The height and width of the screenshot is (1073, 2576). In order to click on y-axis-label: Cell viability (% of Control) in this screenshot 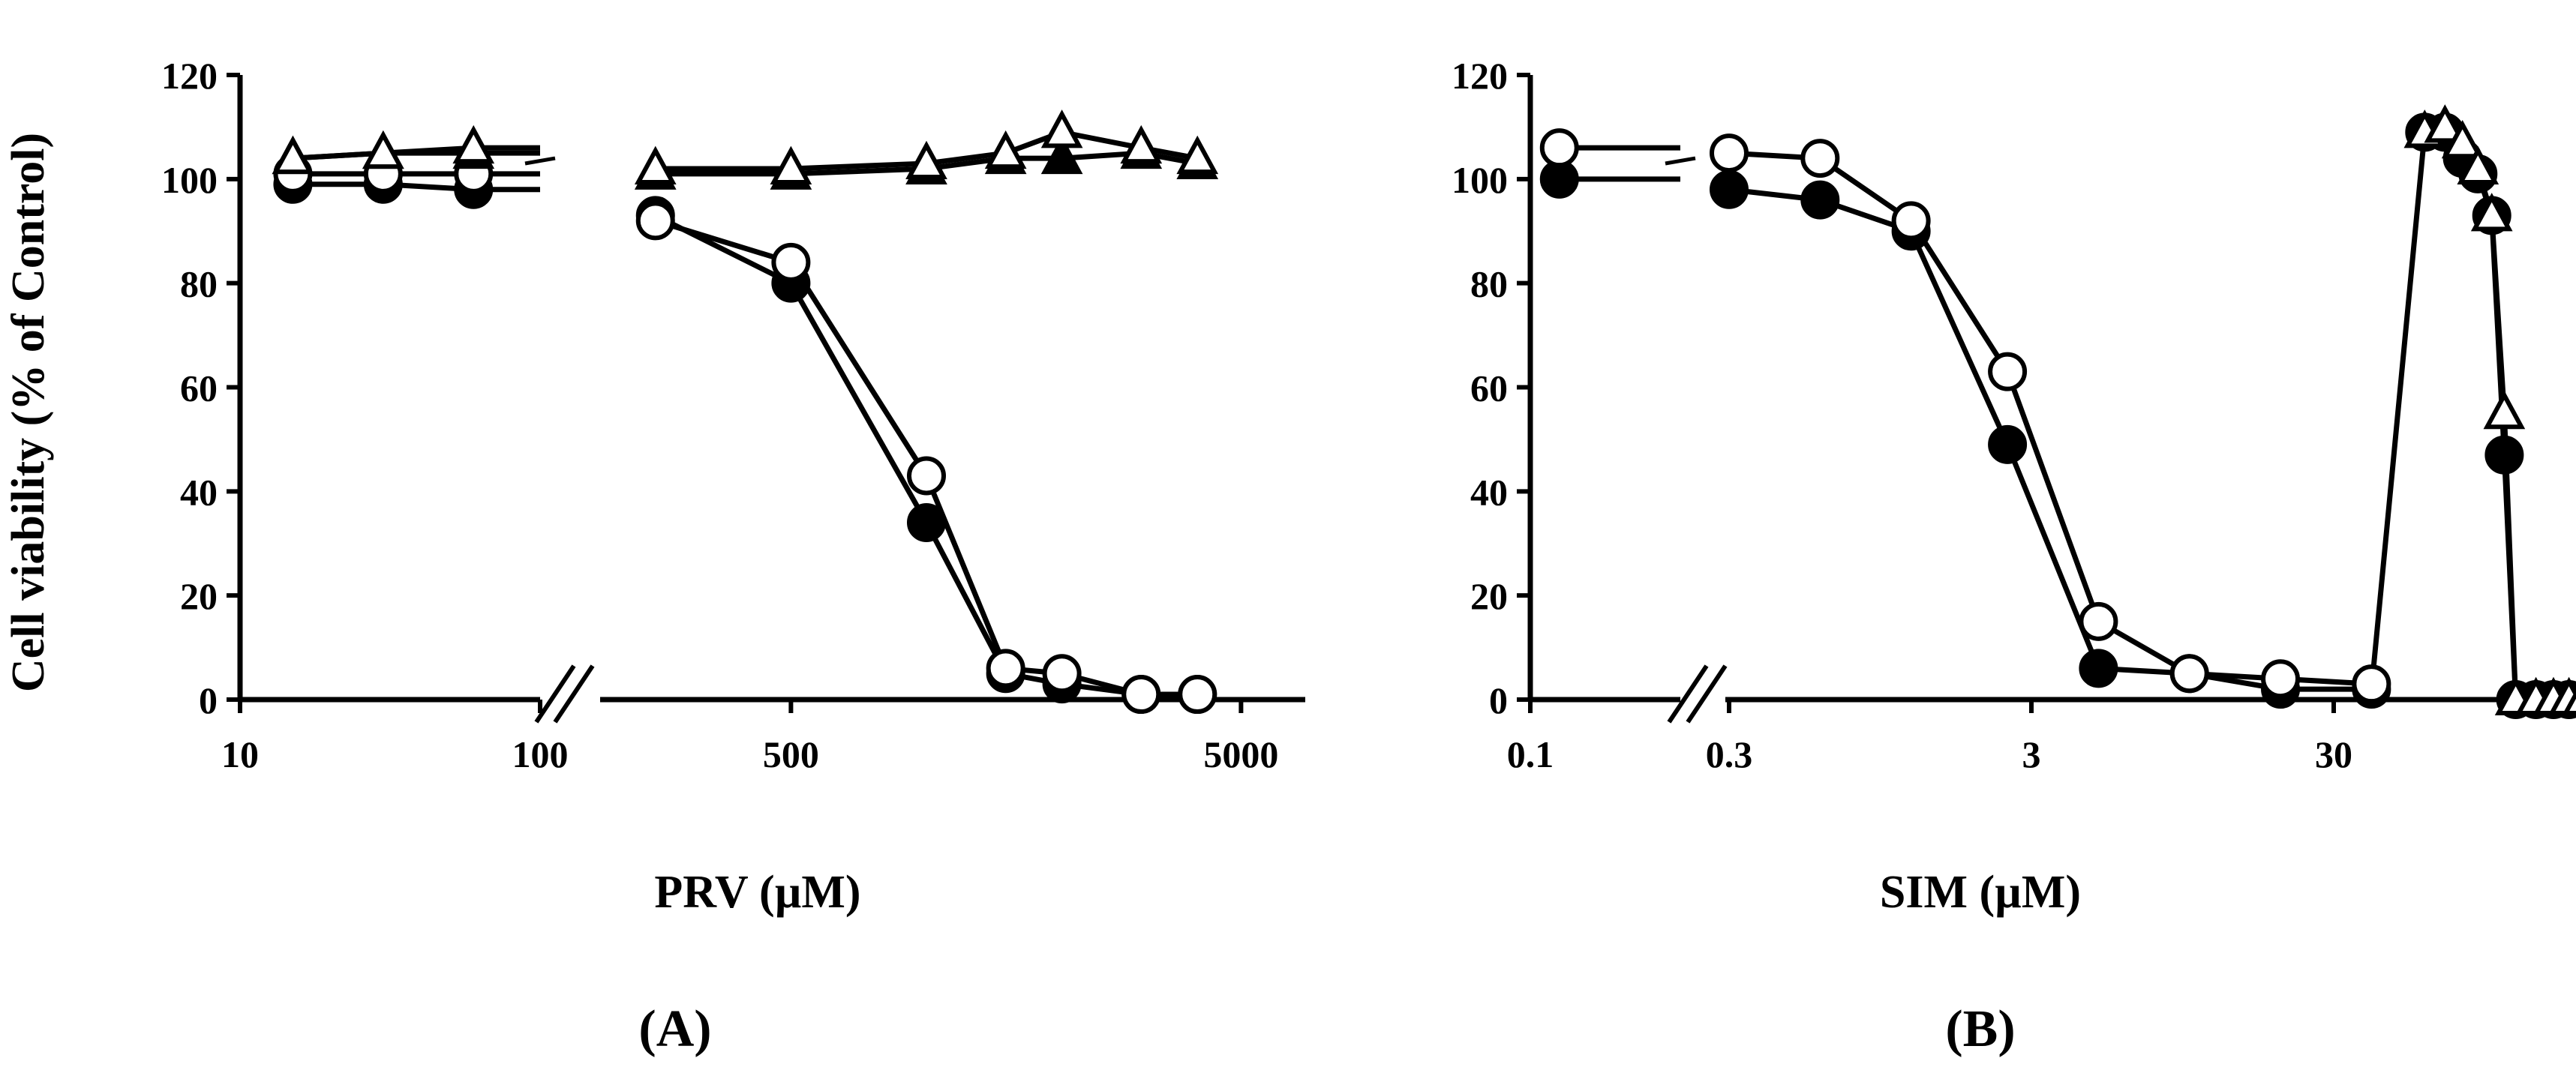, I will do `click(28, 412)`.